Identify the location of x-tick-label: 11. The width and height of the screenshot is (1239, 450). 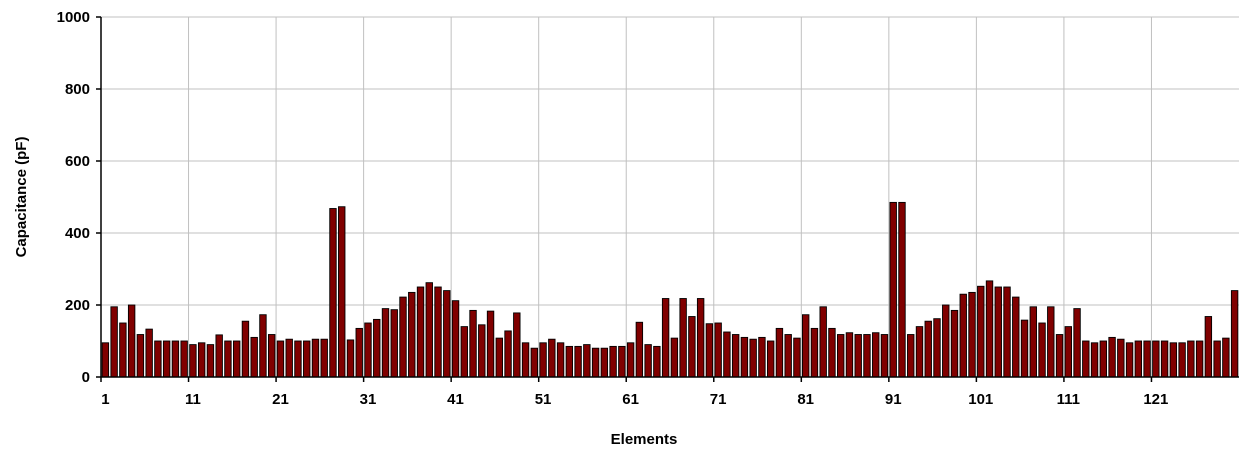
(193, 399).